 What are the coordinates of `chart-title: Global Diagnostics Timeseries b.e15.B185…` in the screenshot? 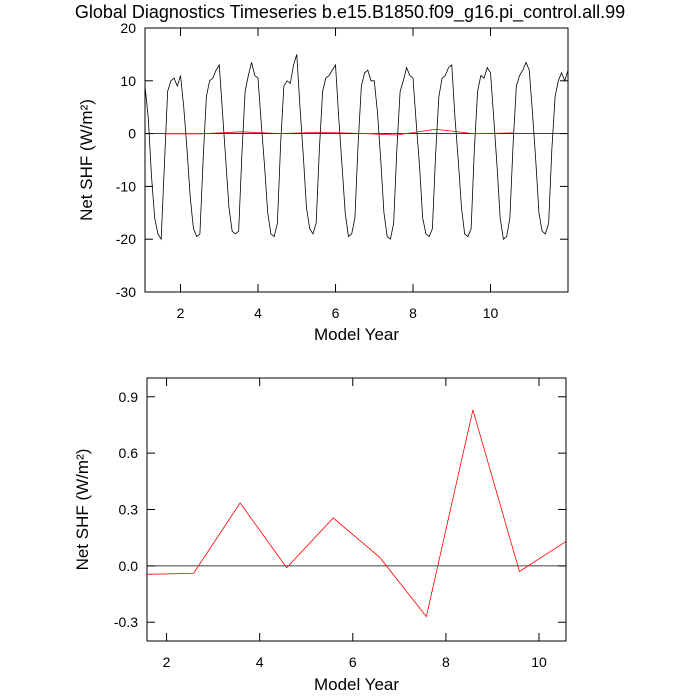 It's located at (350, 12).